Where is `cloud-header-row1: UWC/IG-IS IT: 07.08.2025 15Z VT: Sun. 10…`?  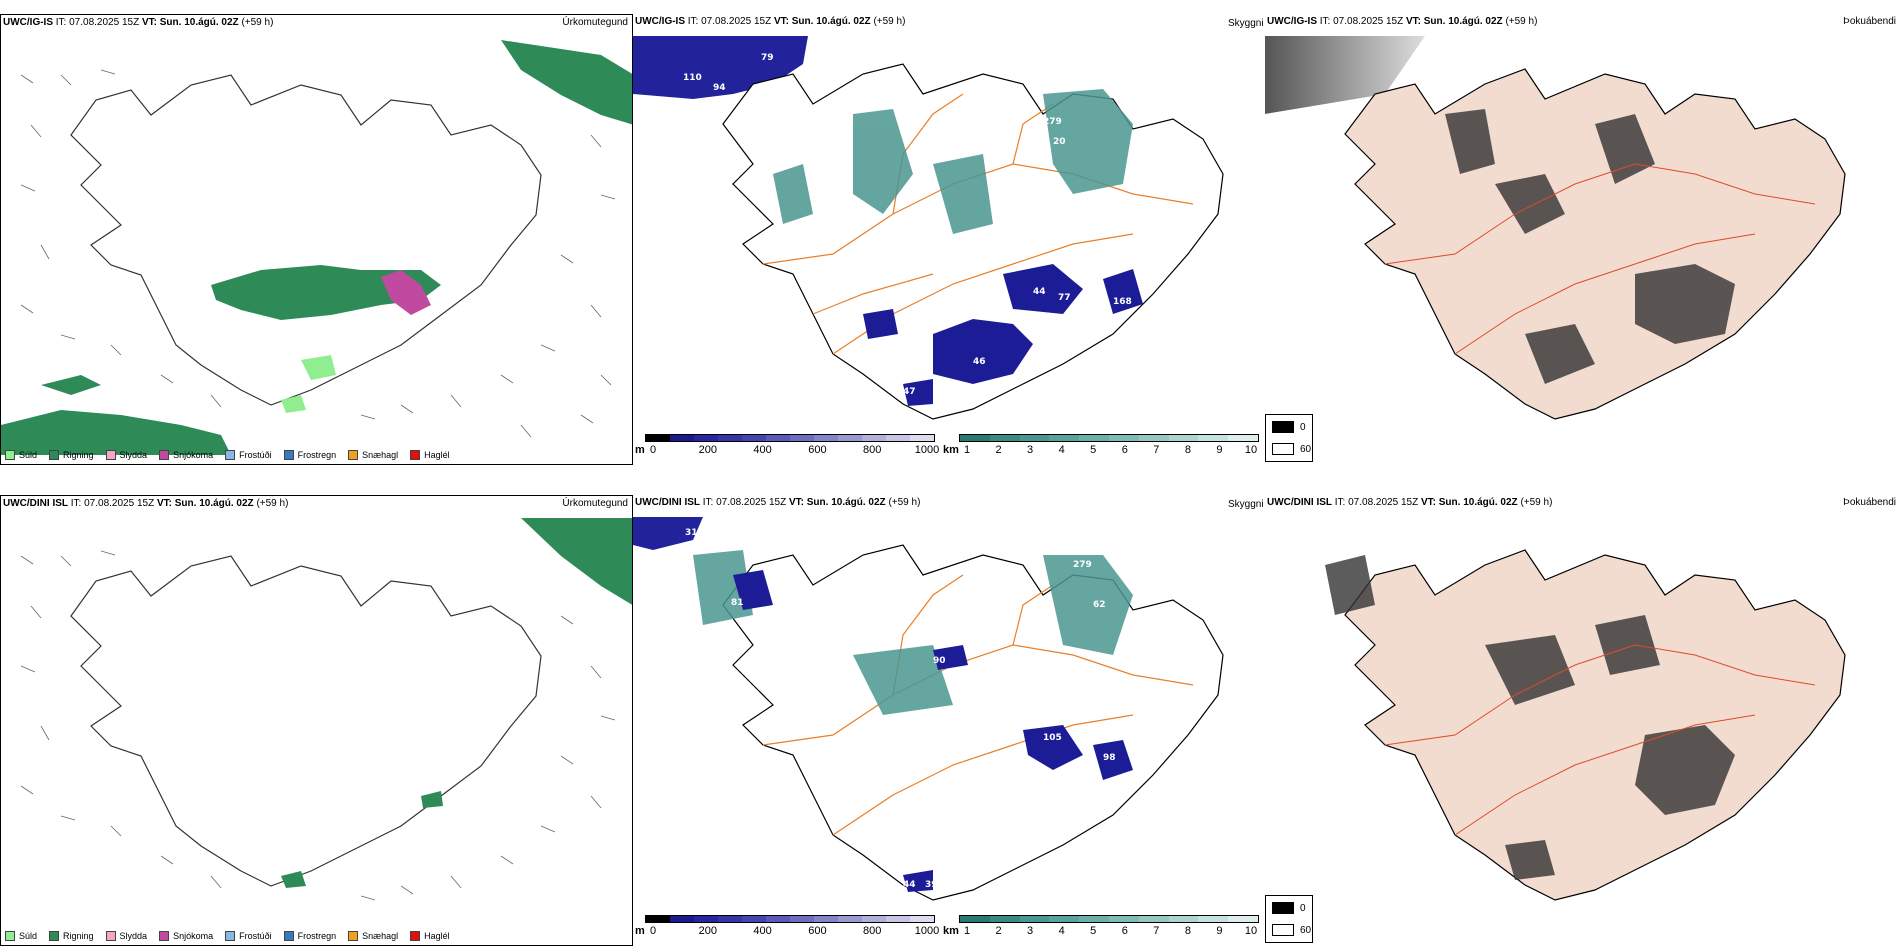 cloud-header-row1: UWC/IG-IS IT: 07.08.2025 15Z VT: Sun. 10… is located at coordinates (770, 21).